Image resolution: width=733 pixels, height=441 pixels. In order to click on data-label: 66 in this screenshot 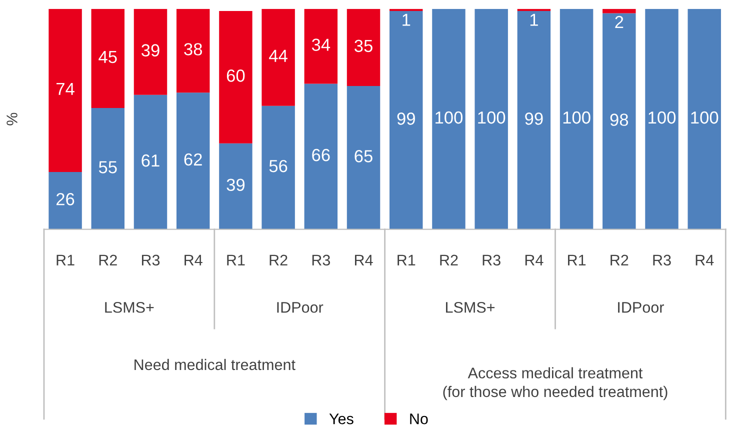, I will do `click(321, 155)`.